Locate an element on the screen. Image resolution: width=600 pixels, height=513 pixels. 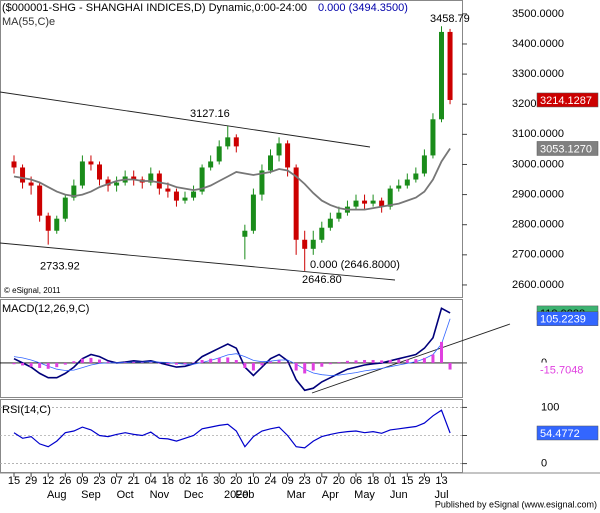
y-tick-label: 3400.0000 is located at coordinates (538, 44).